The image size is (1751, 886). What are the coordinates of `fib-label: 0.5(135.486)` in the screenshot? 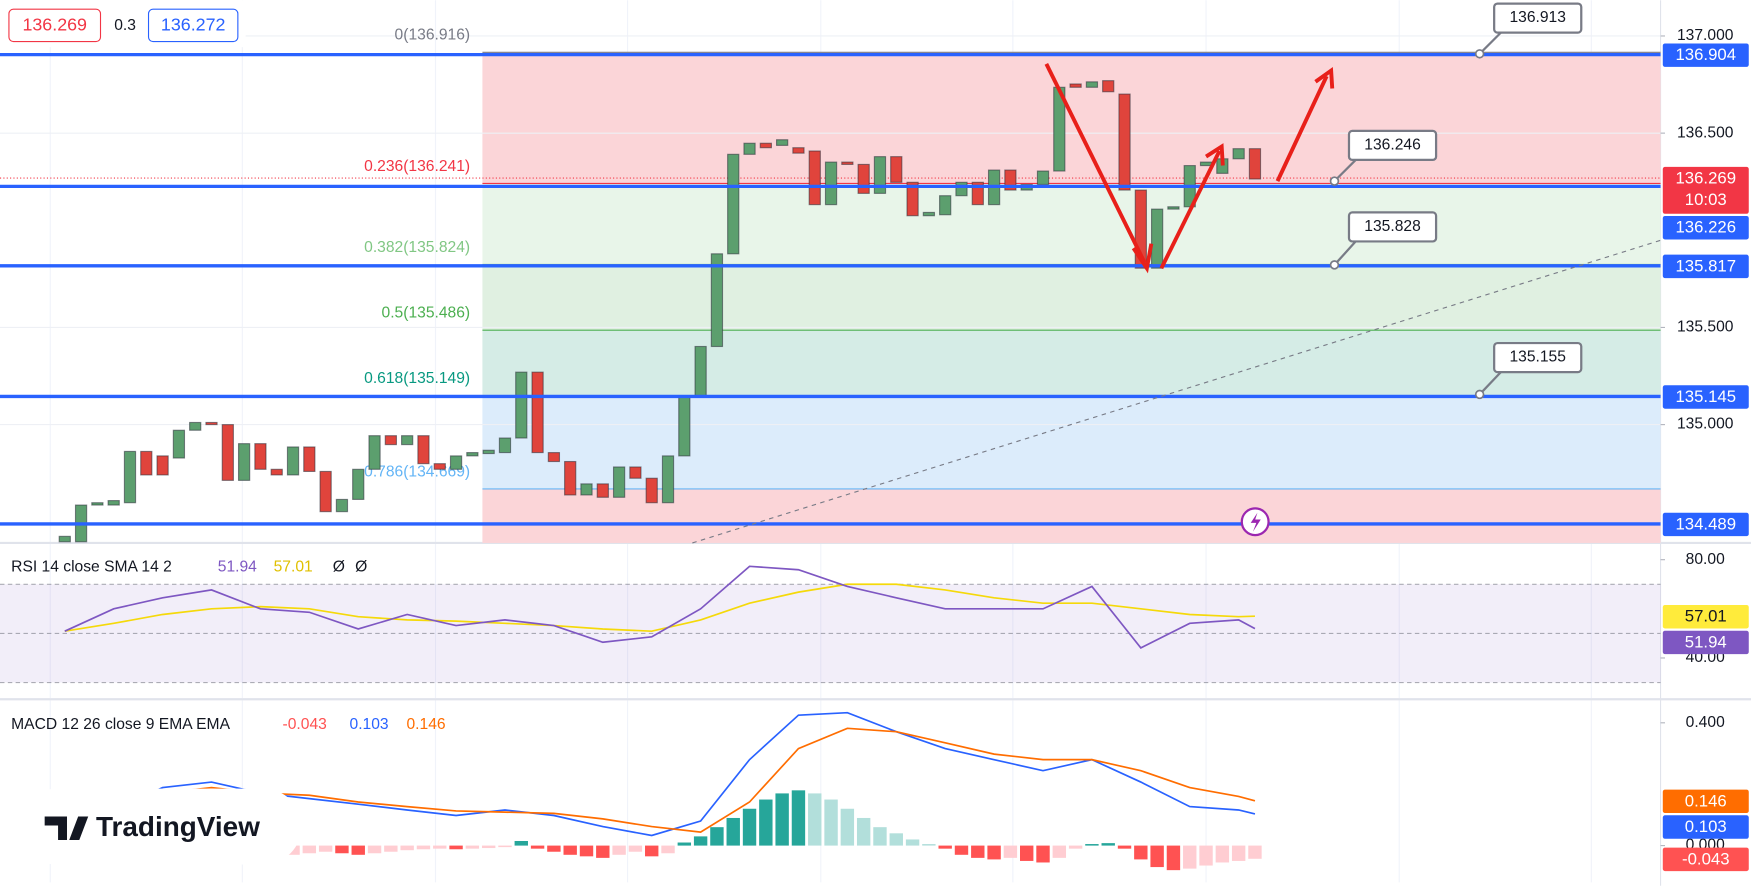 It's located at (426, 313).